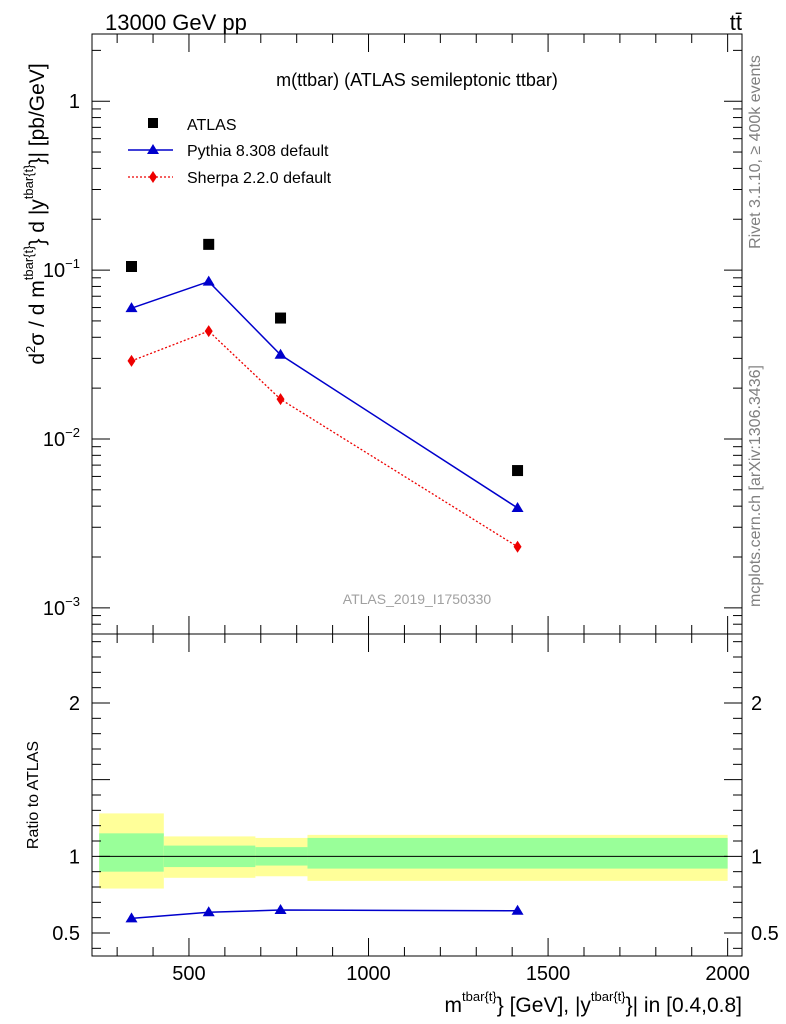 The image size is (786, 1024). I want to click on ratio-series-lines, so click(324, 914).